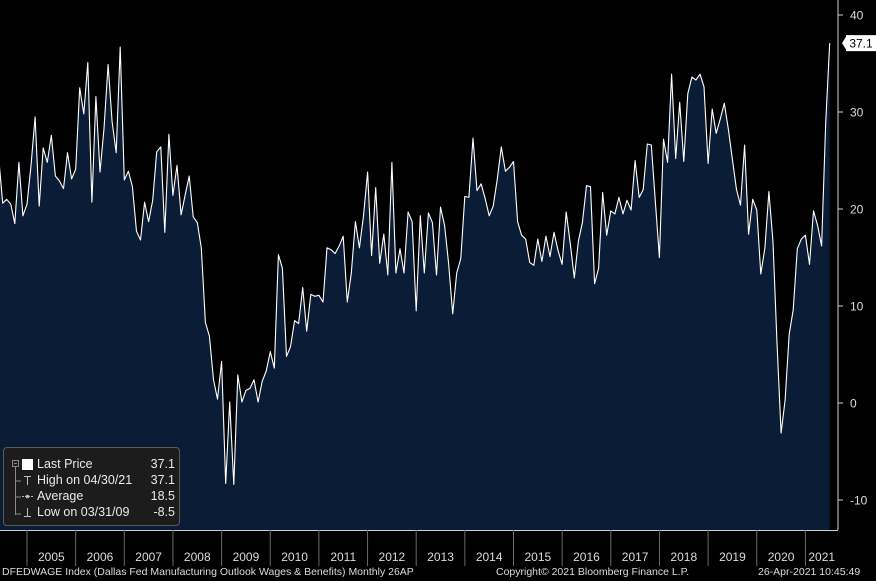 This screenshot has width=876, height=581. I want to click on x-tick-label: 2019, so click(732, 557).